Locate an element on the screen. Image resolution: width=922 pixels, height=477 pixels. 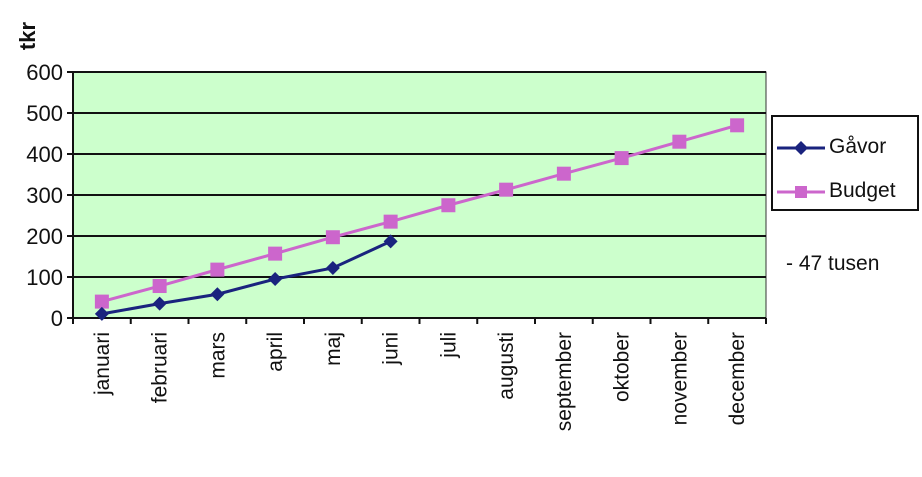
legend-label-budget: Budget is located at coordinates (862, 190).